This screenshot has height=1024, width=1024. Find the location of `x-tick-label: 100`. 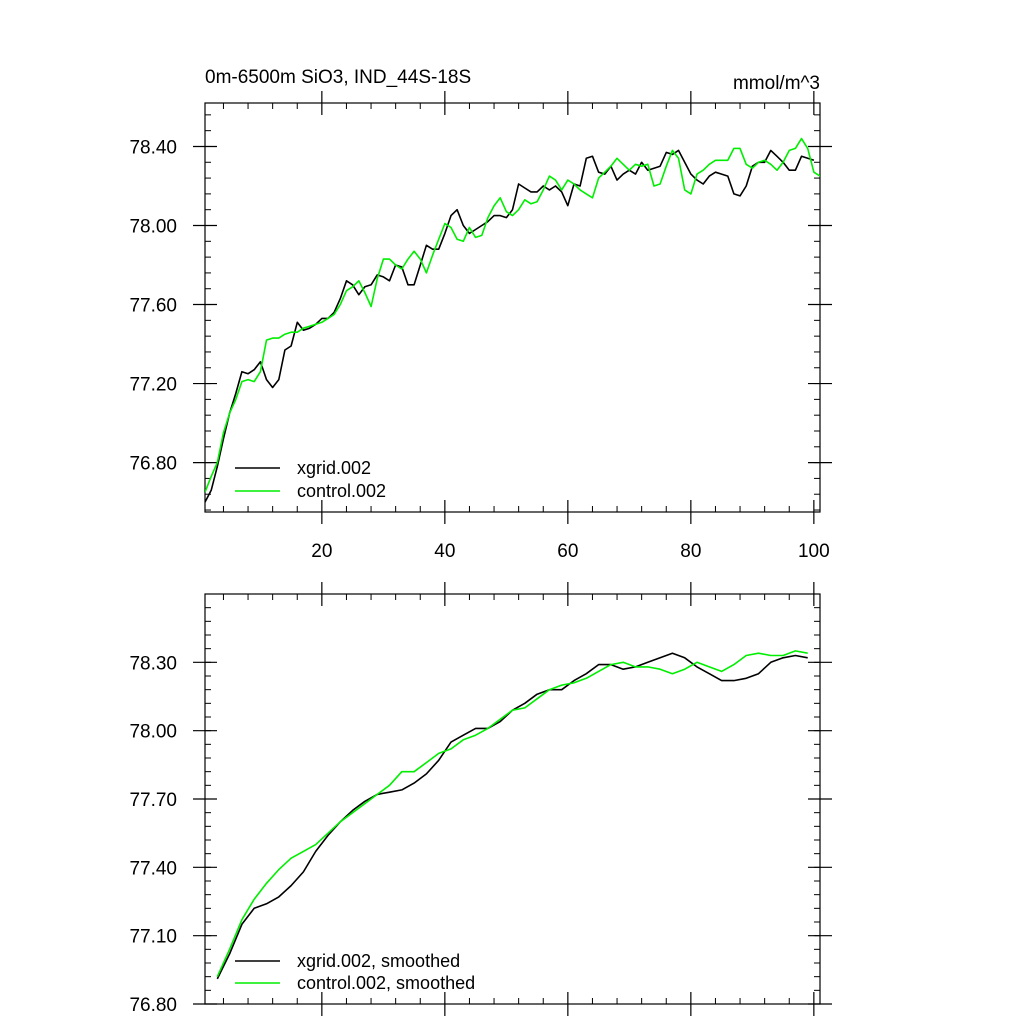

x-tick-label: 100 is located at coordinates (814, 551).